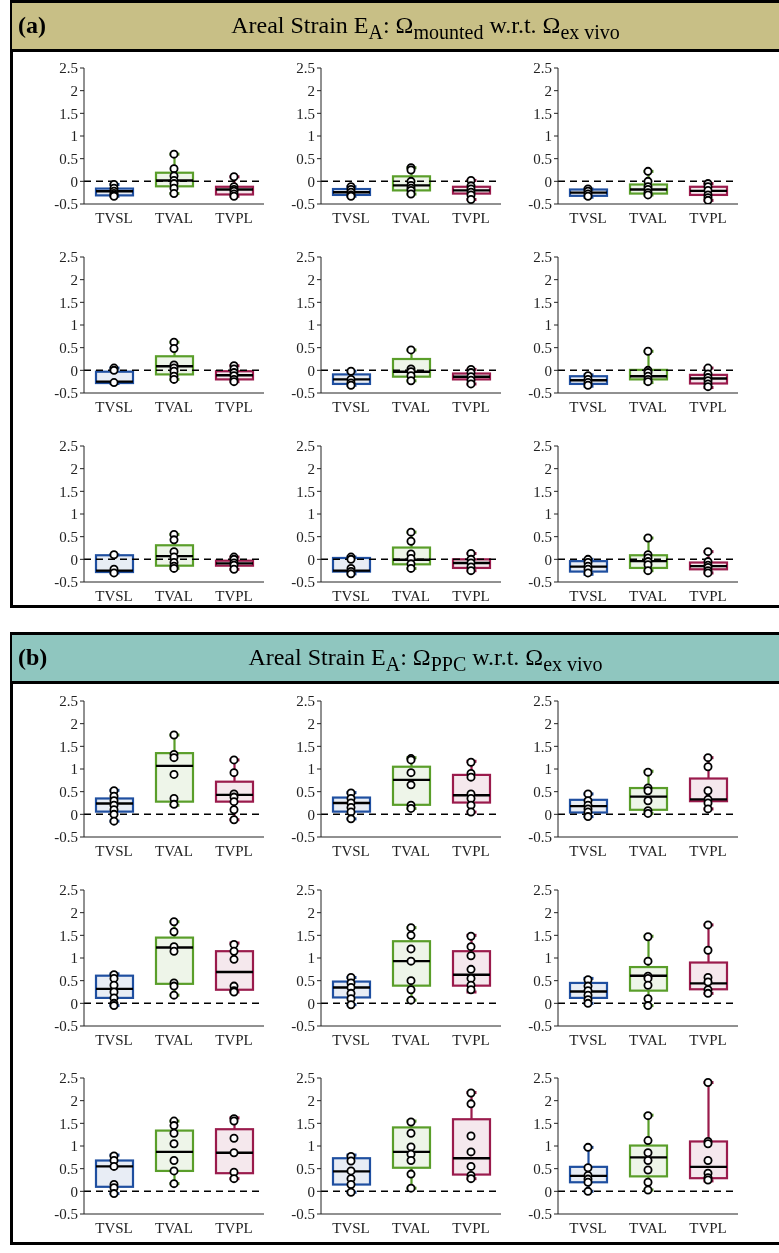 The height and width of the screenshot is (1253, 779). I want to click on text: Areal Strain E$_{A}$: Ω$_{PPC}$ w.r.t. Ω$_{ex vivo}$, so click(425, 660).